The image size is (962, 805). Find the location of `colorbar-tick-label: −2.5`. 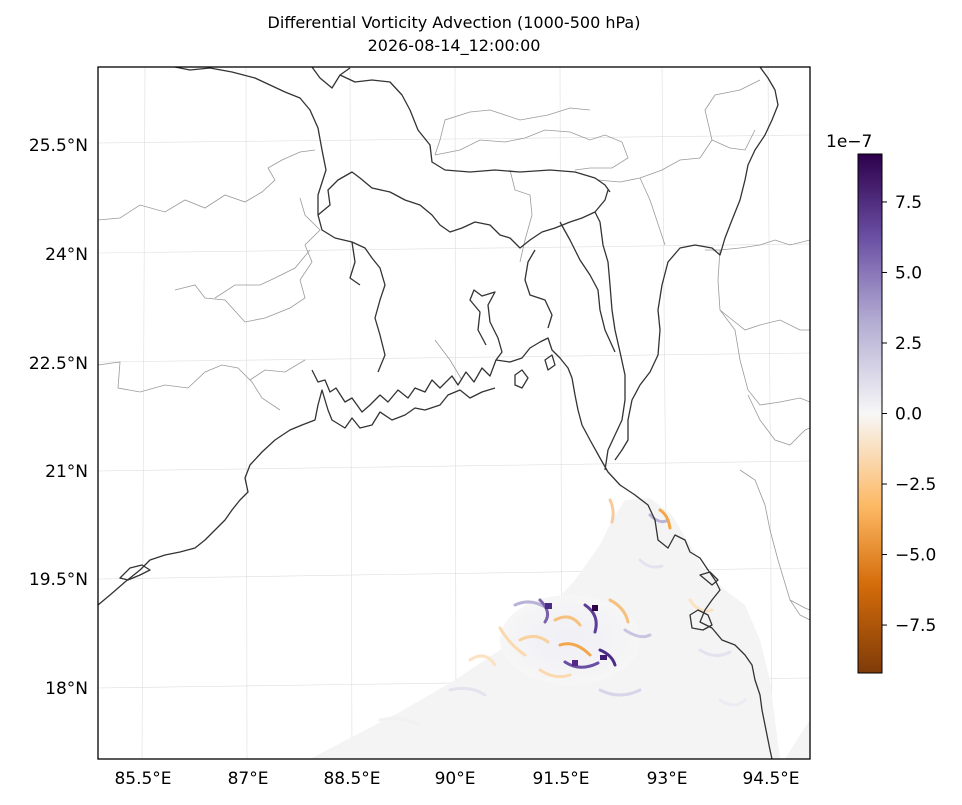

colorbar-tick-label: −2.5 is located at coordinates (915, 485).